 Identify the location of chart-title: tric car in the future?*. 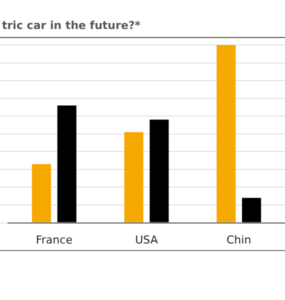
(71, 25).